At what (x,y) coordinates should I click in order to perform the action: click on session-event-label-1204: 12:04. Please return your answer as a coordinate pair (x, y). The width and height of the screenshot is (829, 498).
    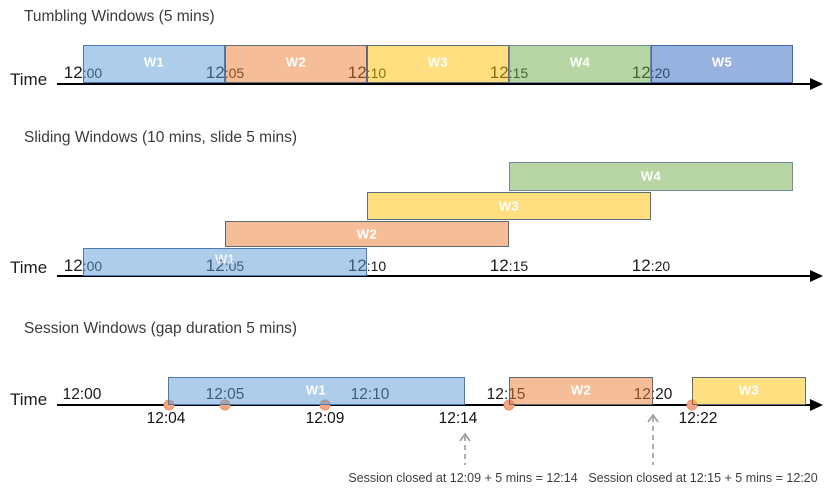
    Looking at the image, I should click on (166, 418).